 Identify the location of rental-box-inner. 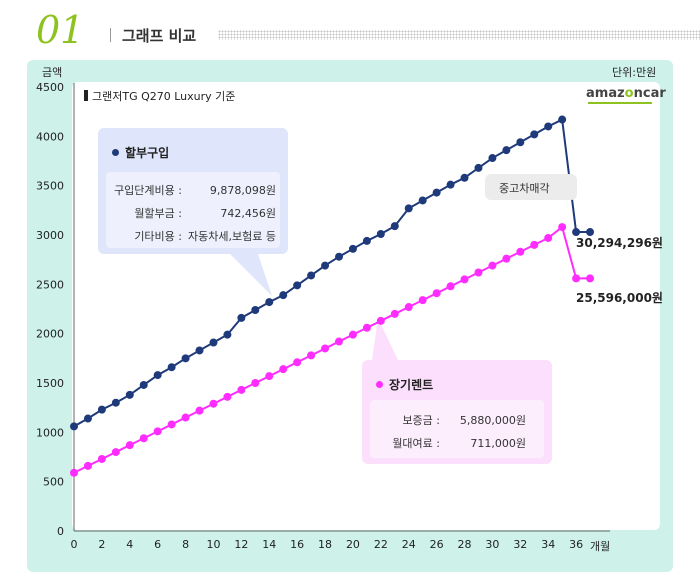
(457, 429).